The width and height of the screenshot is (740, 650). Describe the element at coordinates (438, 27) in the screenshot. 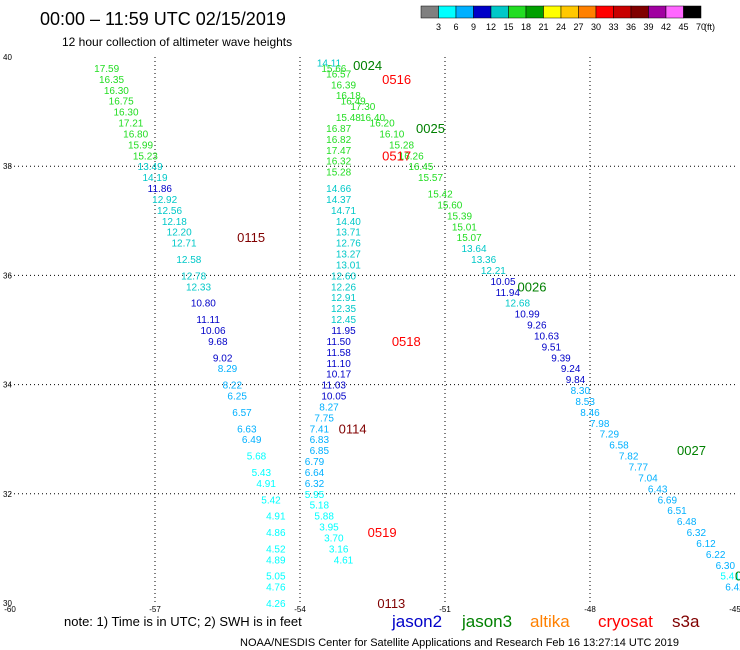

I see `legend-label: 3` at that location.